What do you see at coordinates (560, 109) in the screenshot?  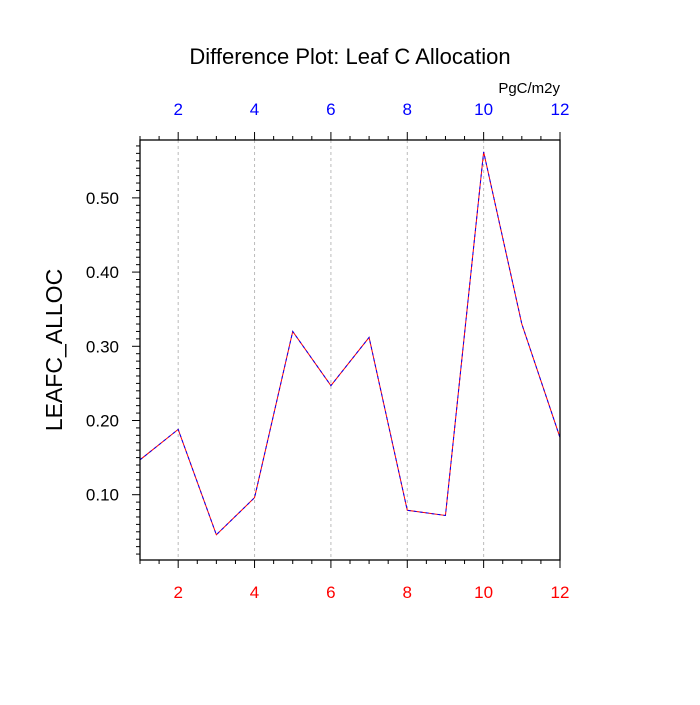 I see `x-top-tick-label: 12` at bounding box center [560, 109].